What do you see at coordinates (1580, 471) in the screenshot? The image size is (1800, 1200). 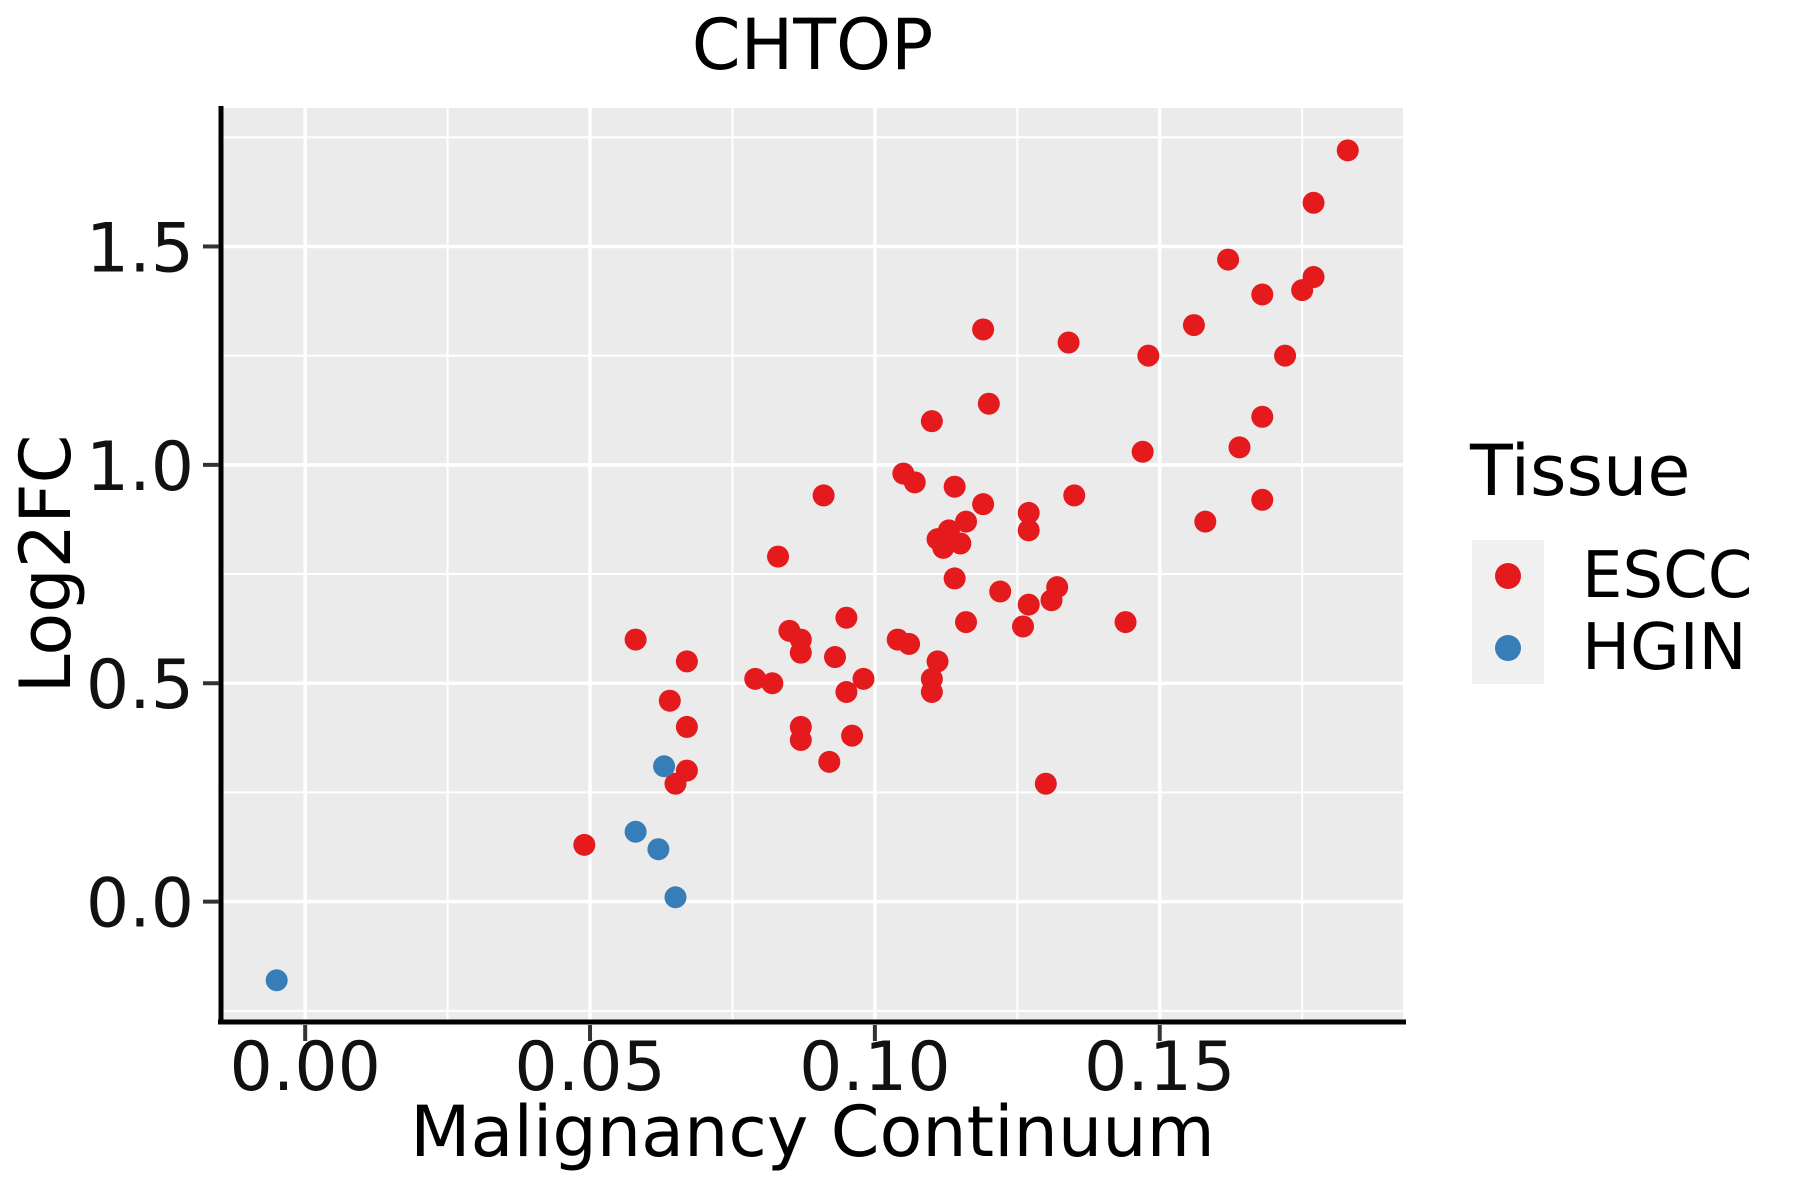 I see `legend-title: Tissue` at bounding box center [1580, 471].